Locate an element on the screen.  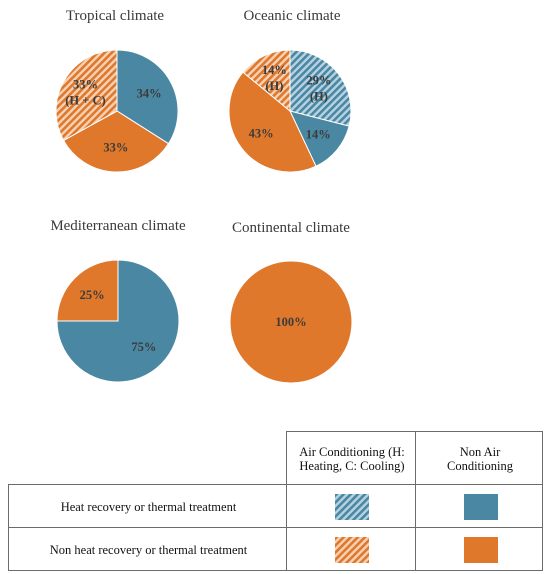
slice-label: 100% is located at coordinates (290, 322).